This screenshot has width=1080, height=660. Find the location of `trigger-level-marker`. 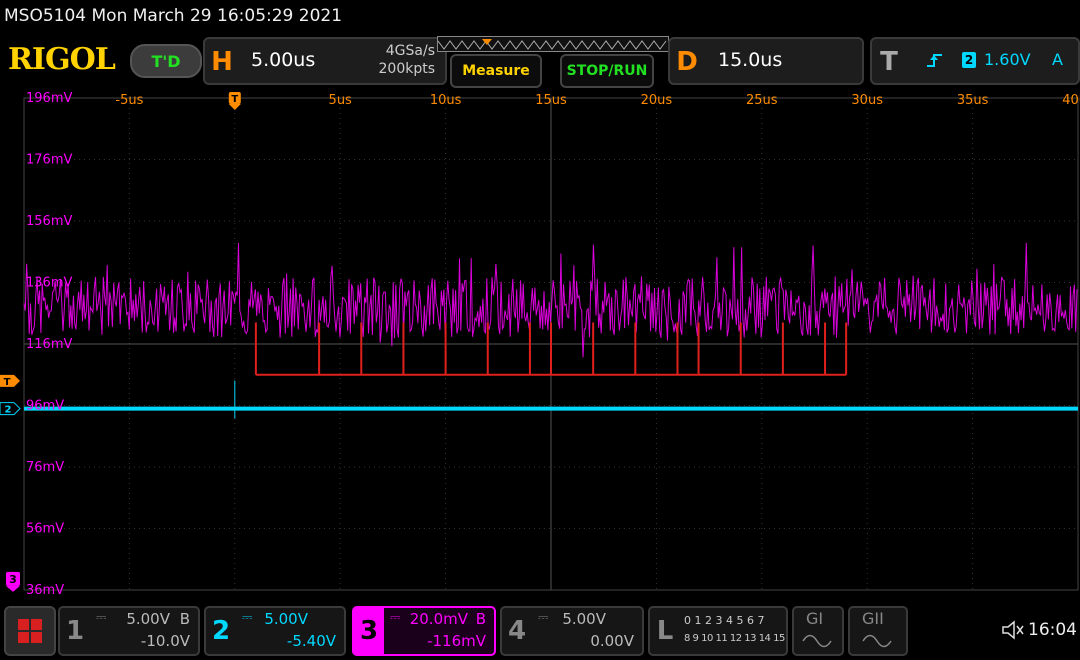

trigger-level-marker is located at coordinates (10, 380).